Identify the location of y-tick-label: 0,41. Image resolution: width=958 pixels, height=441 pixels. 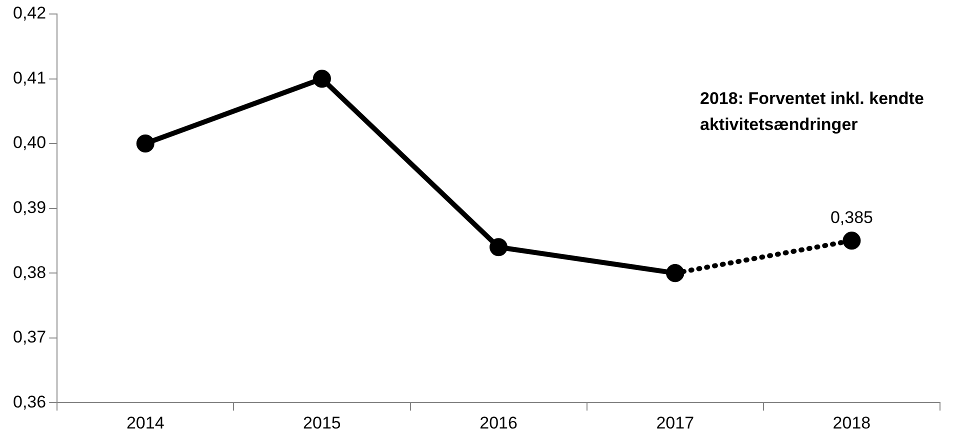
(29, 78).